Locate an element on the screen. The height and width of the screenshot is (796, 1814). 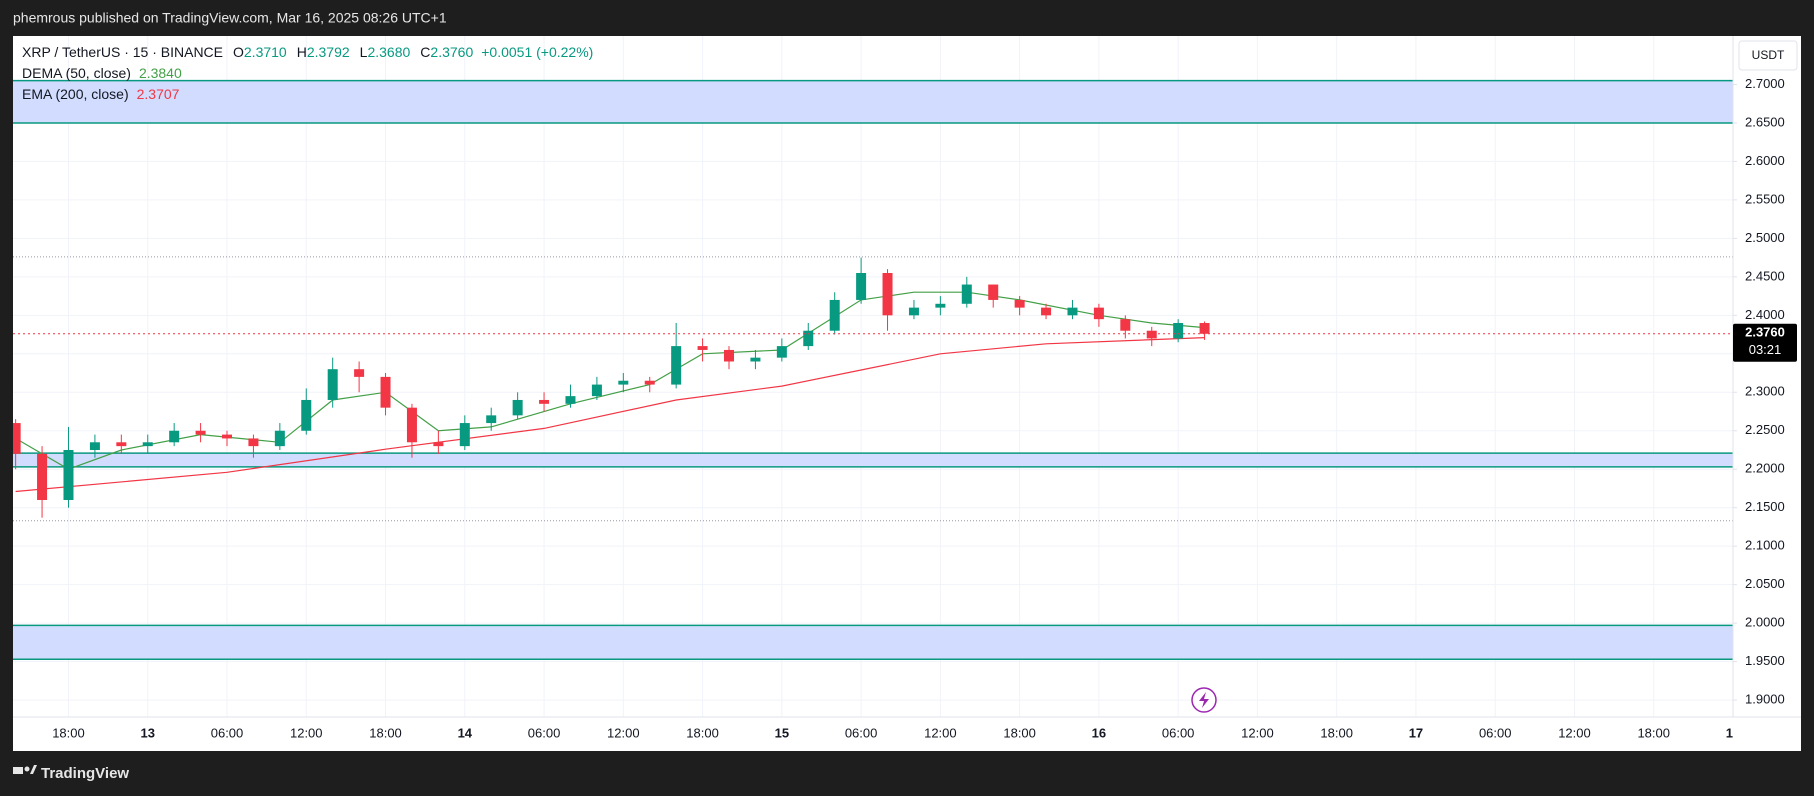
y-tick-label: 2.5500 is located at coordinates (1765, 198).